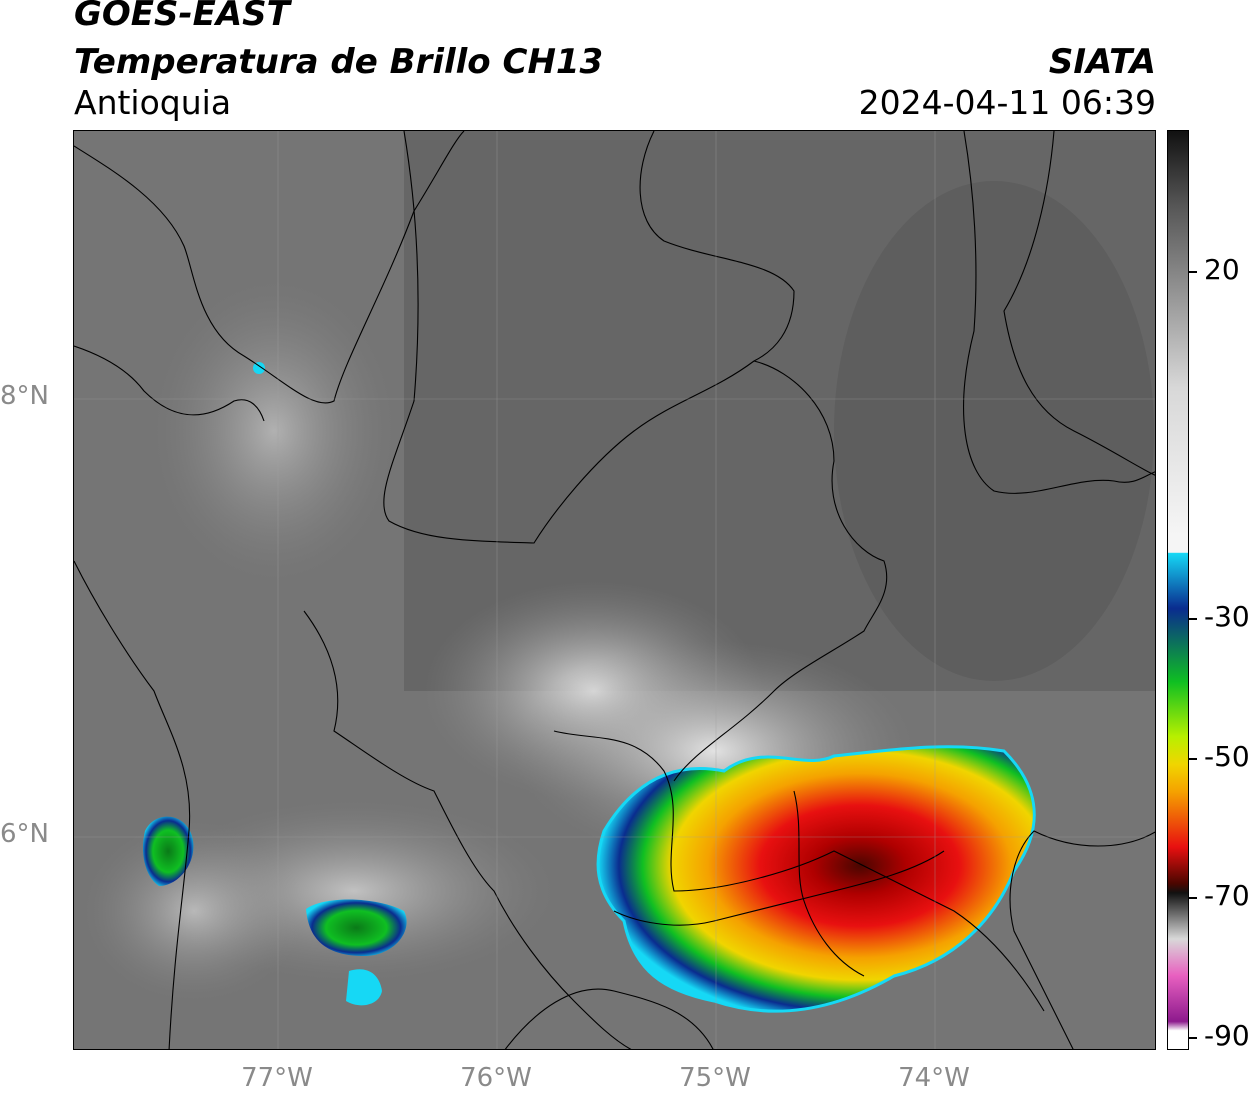 Image resolution: width=1252 pixels, height=1099 pixels. What do you see at coordinates (715, 1078) in the screenshot?
I see `lon-label-75w: 75°W` at bounding box center [715, 1078].